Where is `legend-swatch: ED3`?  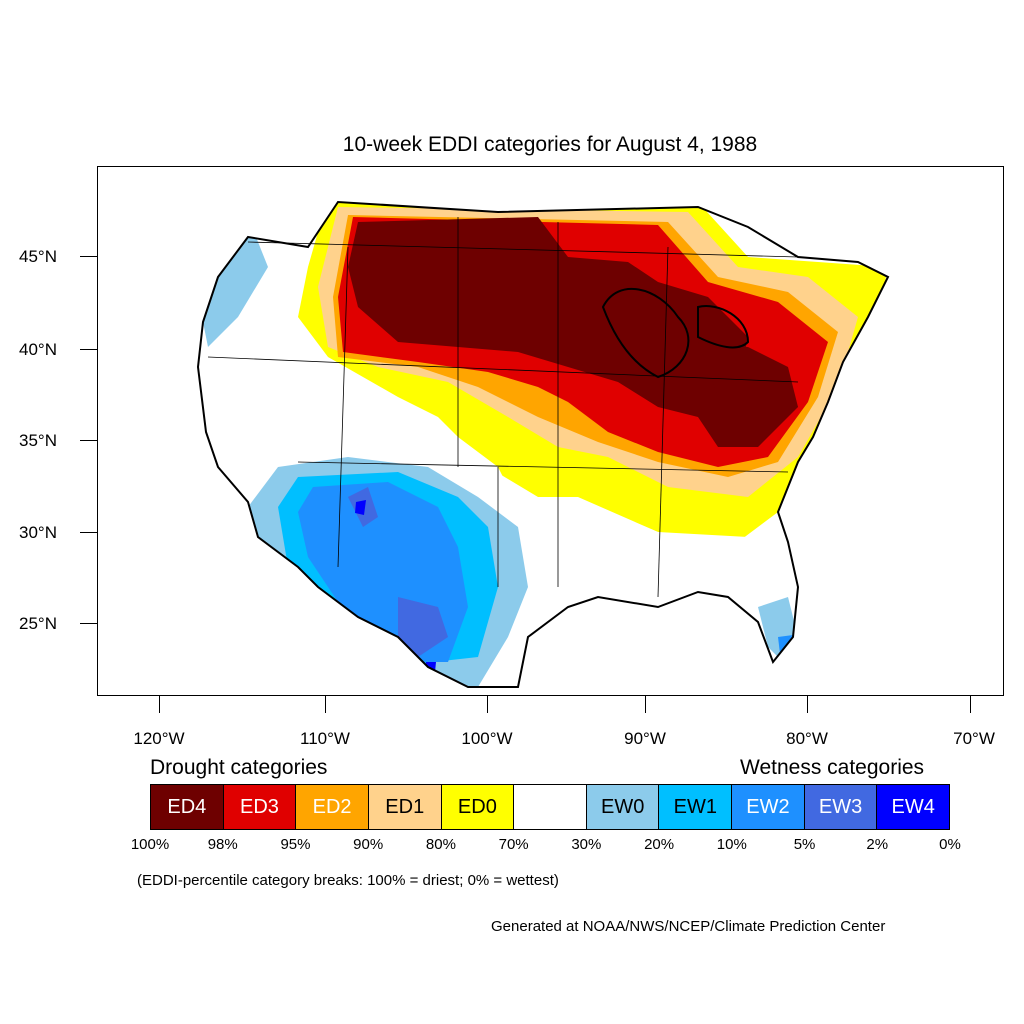 legend-swatch: ED3 is located at coordinates (260, 807).